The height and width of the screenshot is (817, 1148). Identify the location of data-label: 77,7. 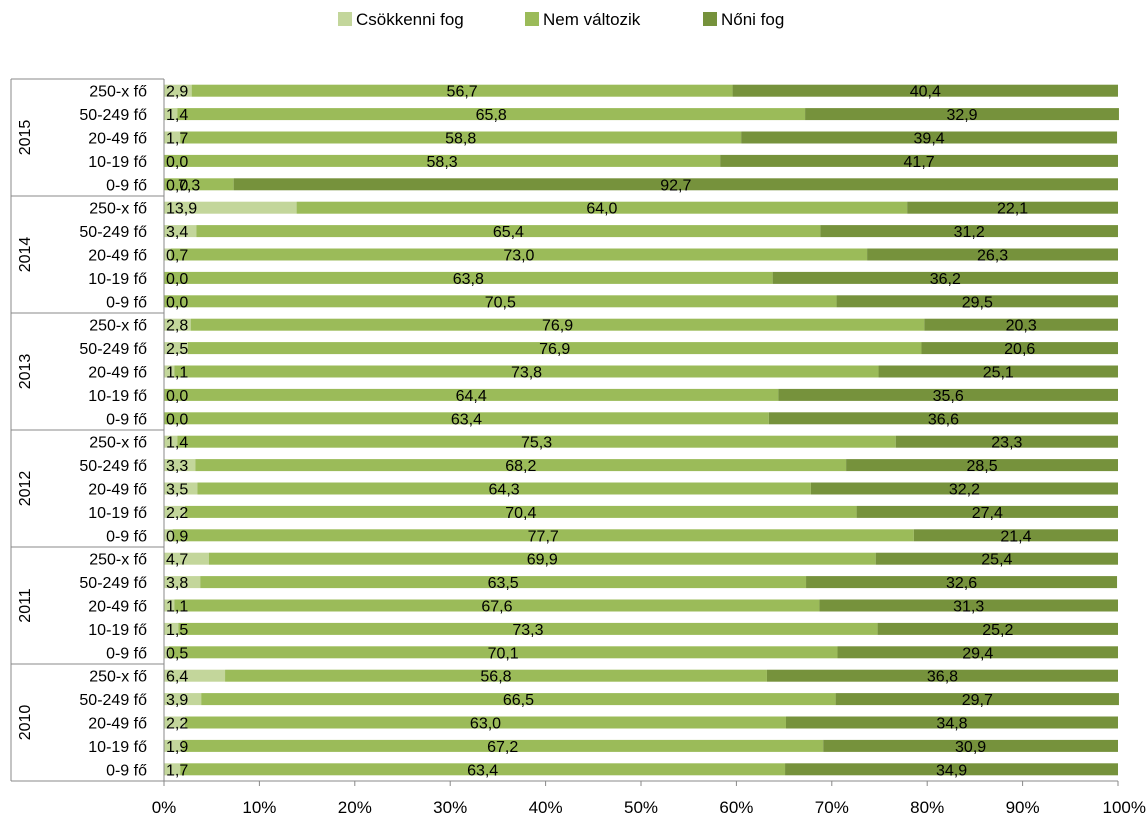
(543, 536).